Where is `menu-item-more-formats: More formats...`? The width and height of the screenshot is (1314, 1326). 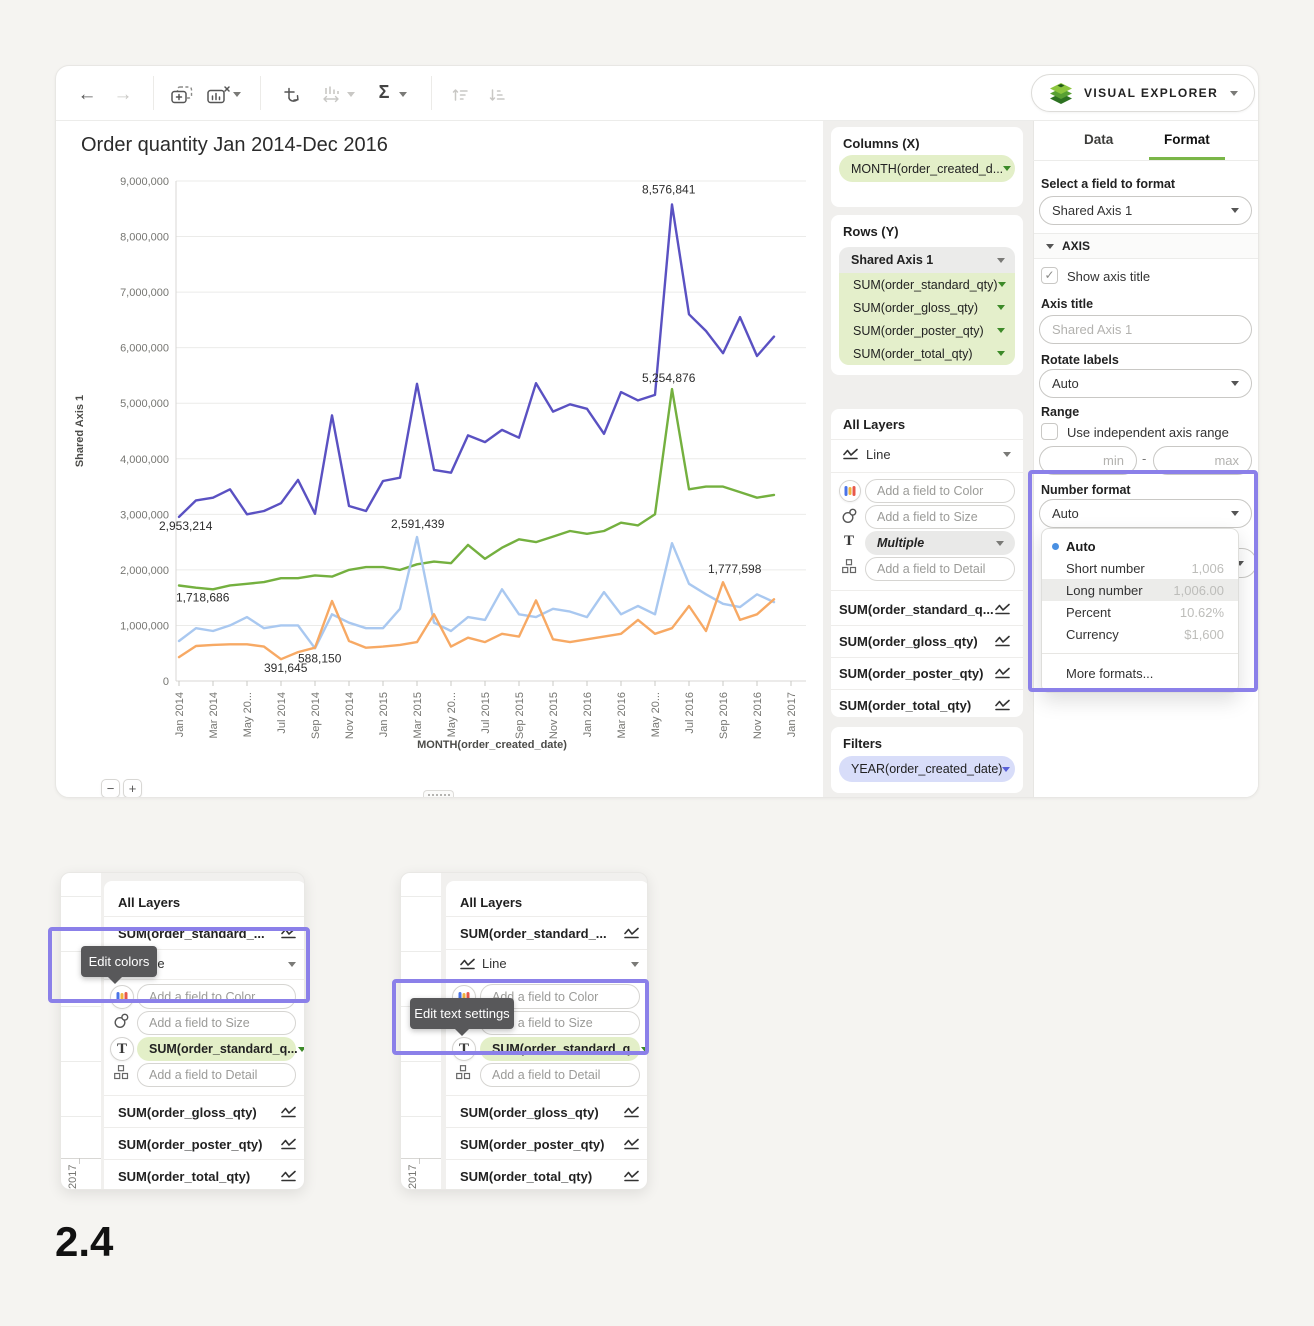
menu-item-more-formats: More formats... is located at coordinates (1140, 673).